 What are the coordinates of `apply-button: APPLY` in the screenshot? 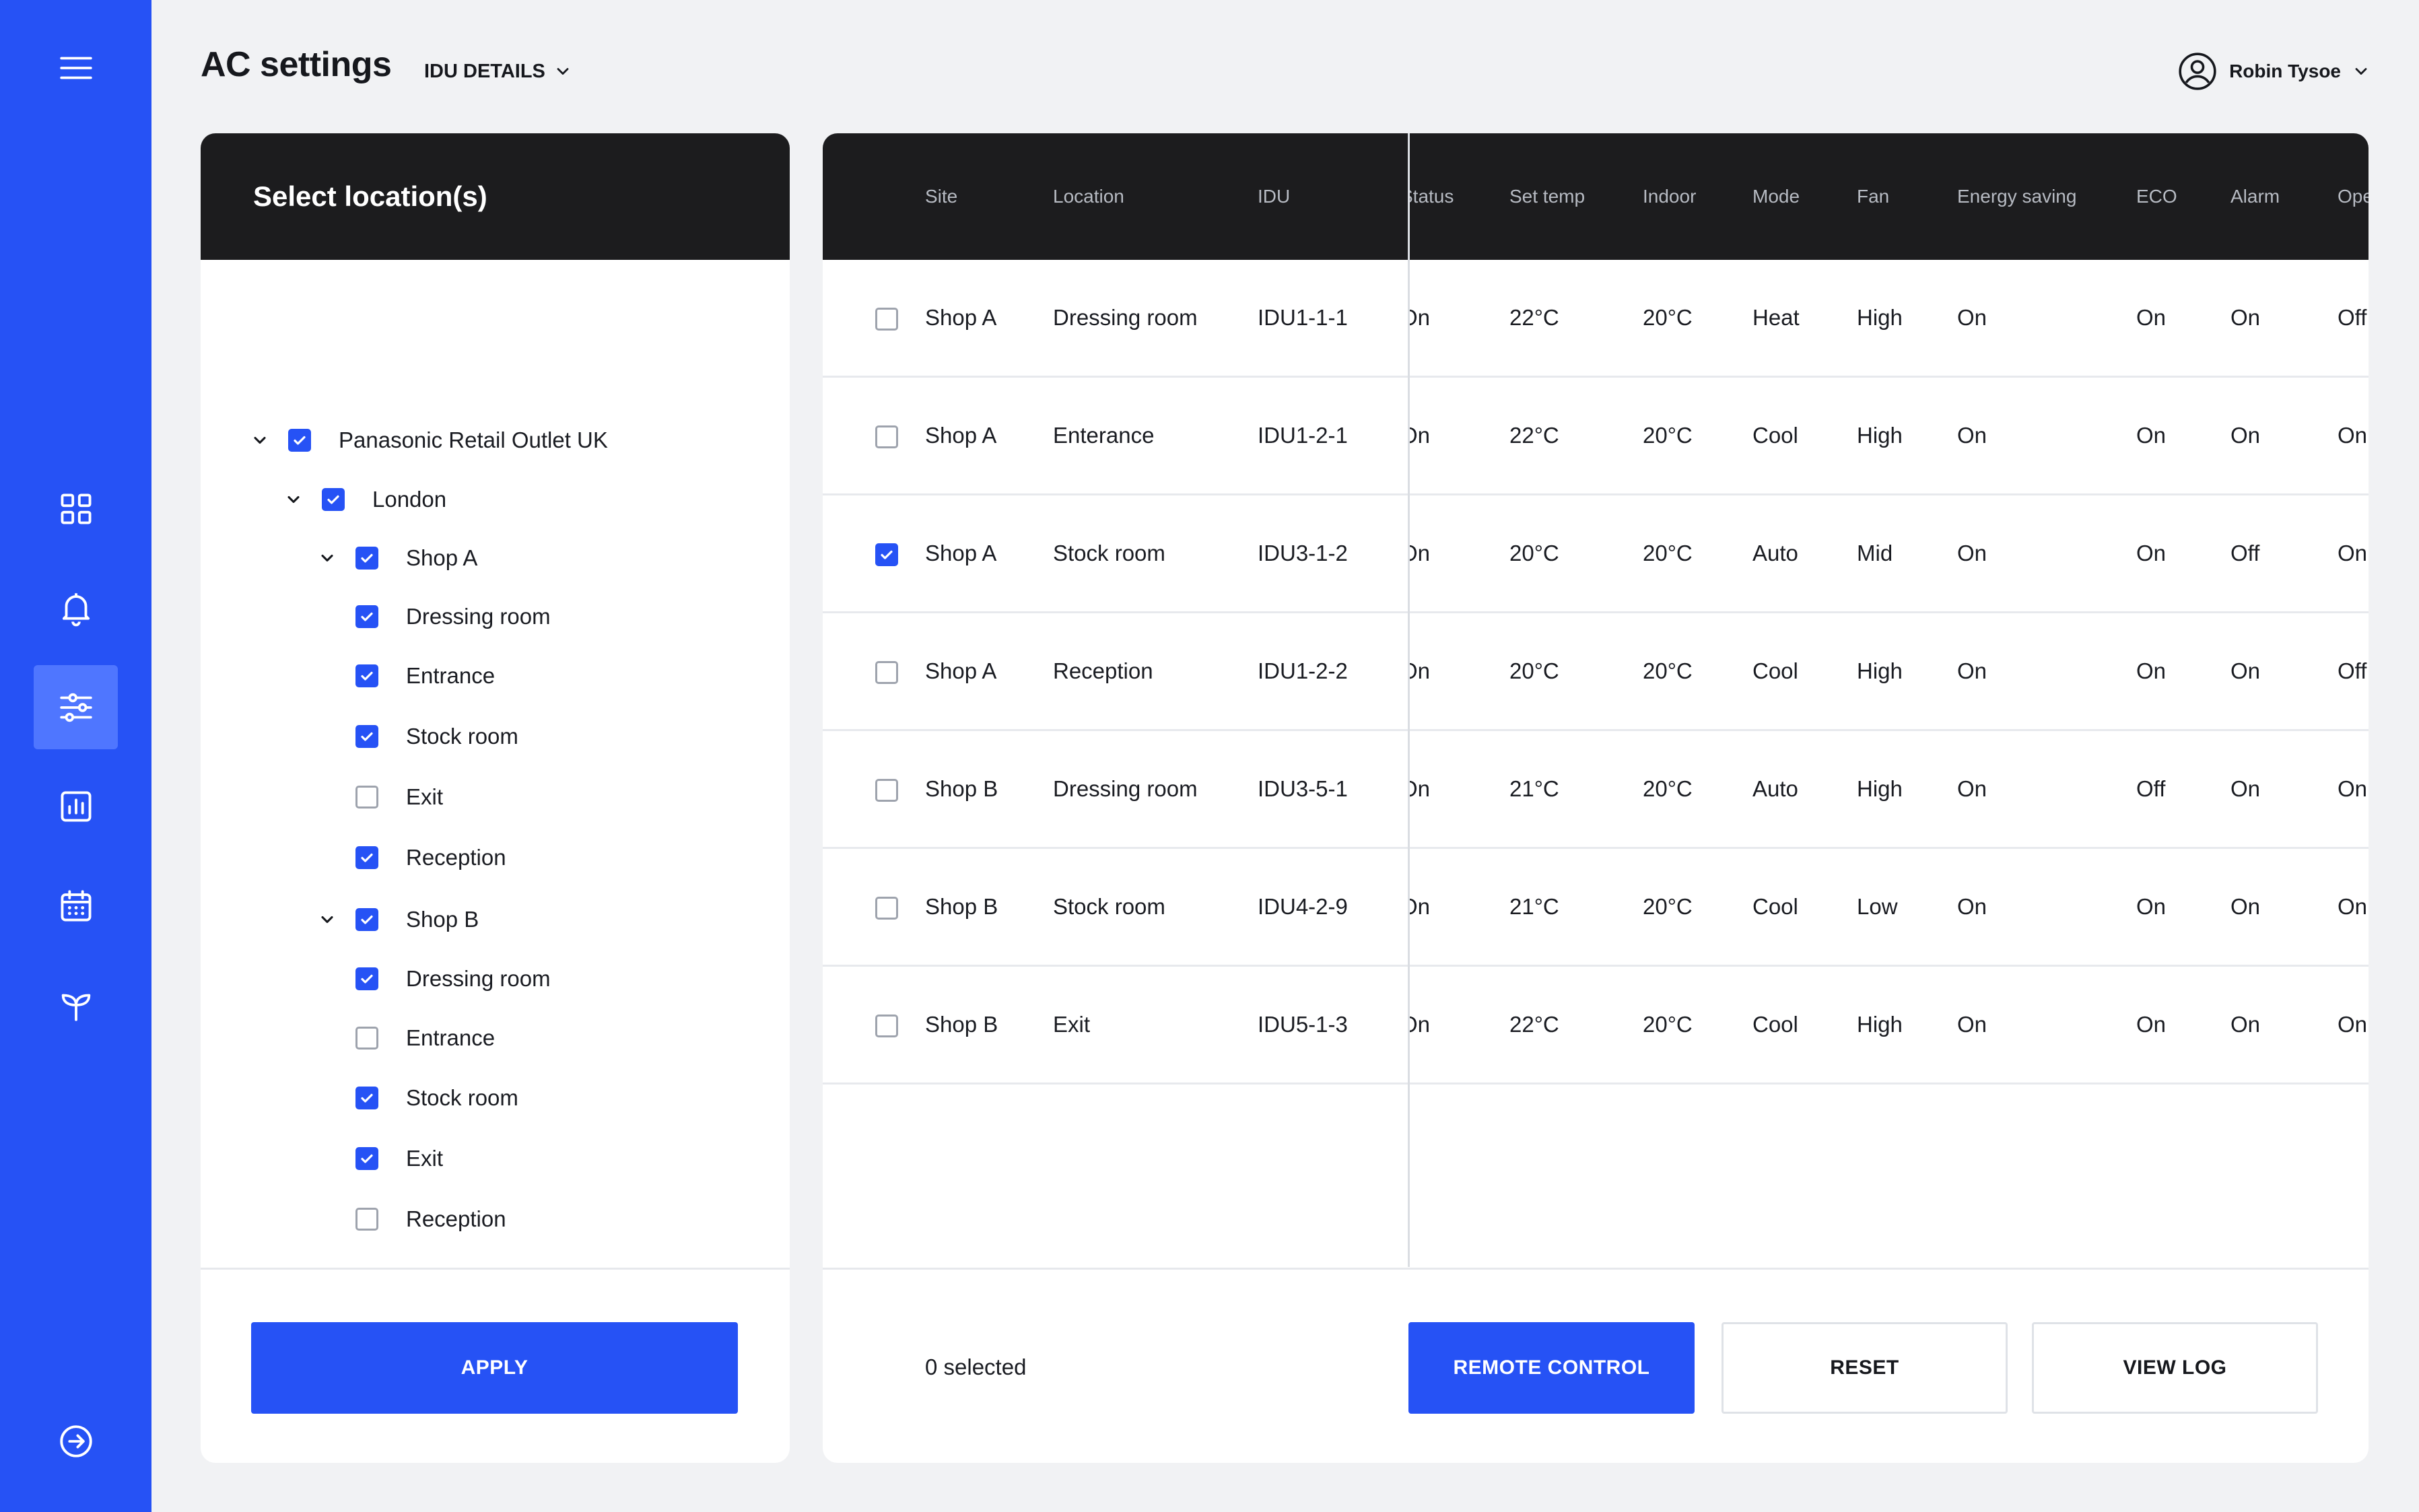 It's located at (494, 1368).